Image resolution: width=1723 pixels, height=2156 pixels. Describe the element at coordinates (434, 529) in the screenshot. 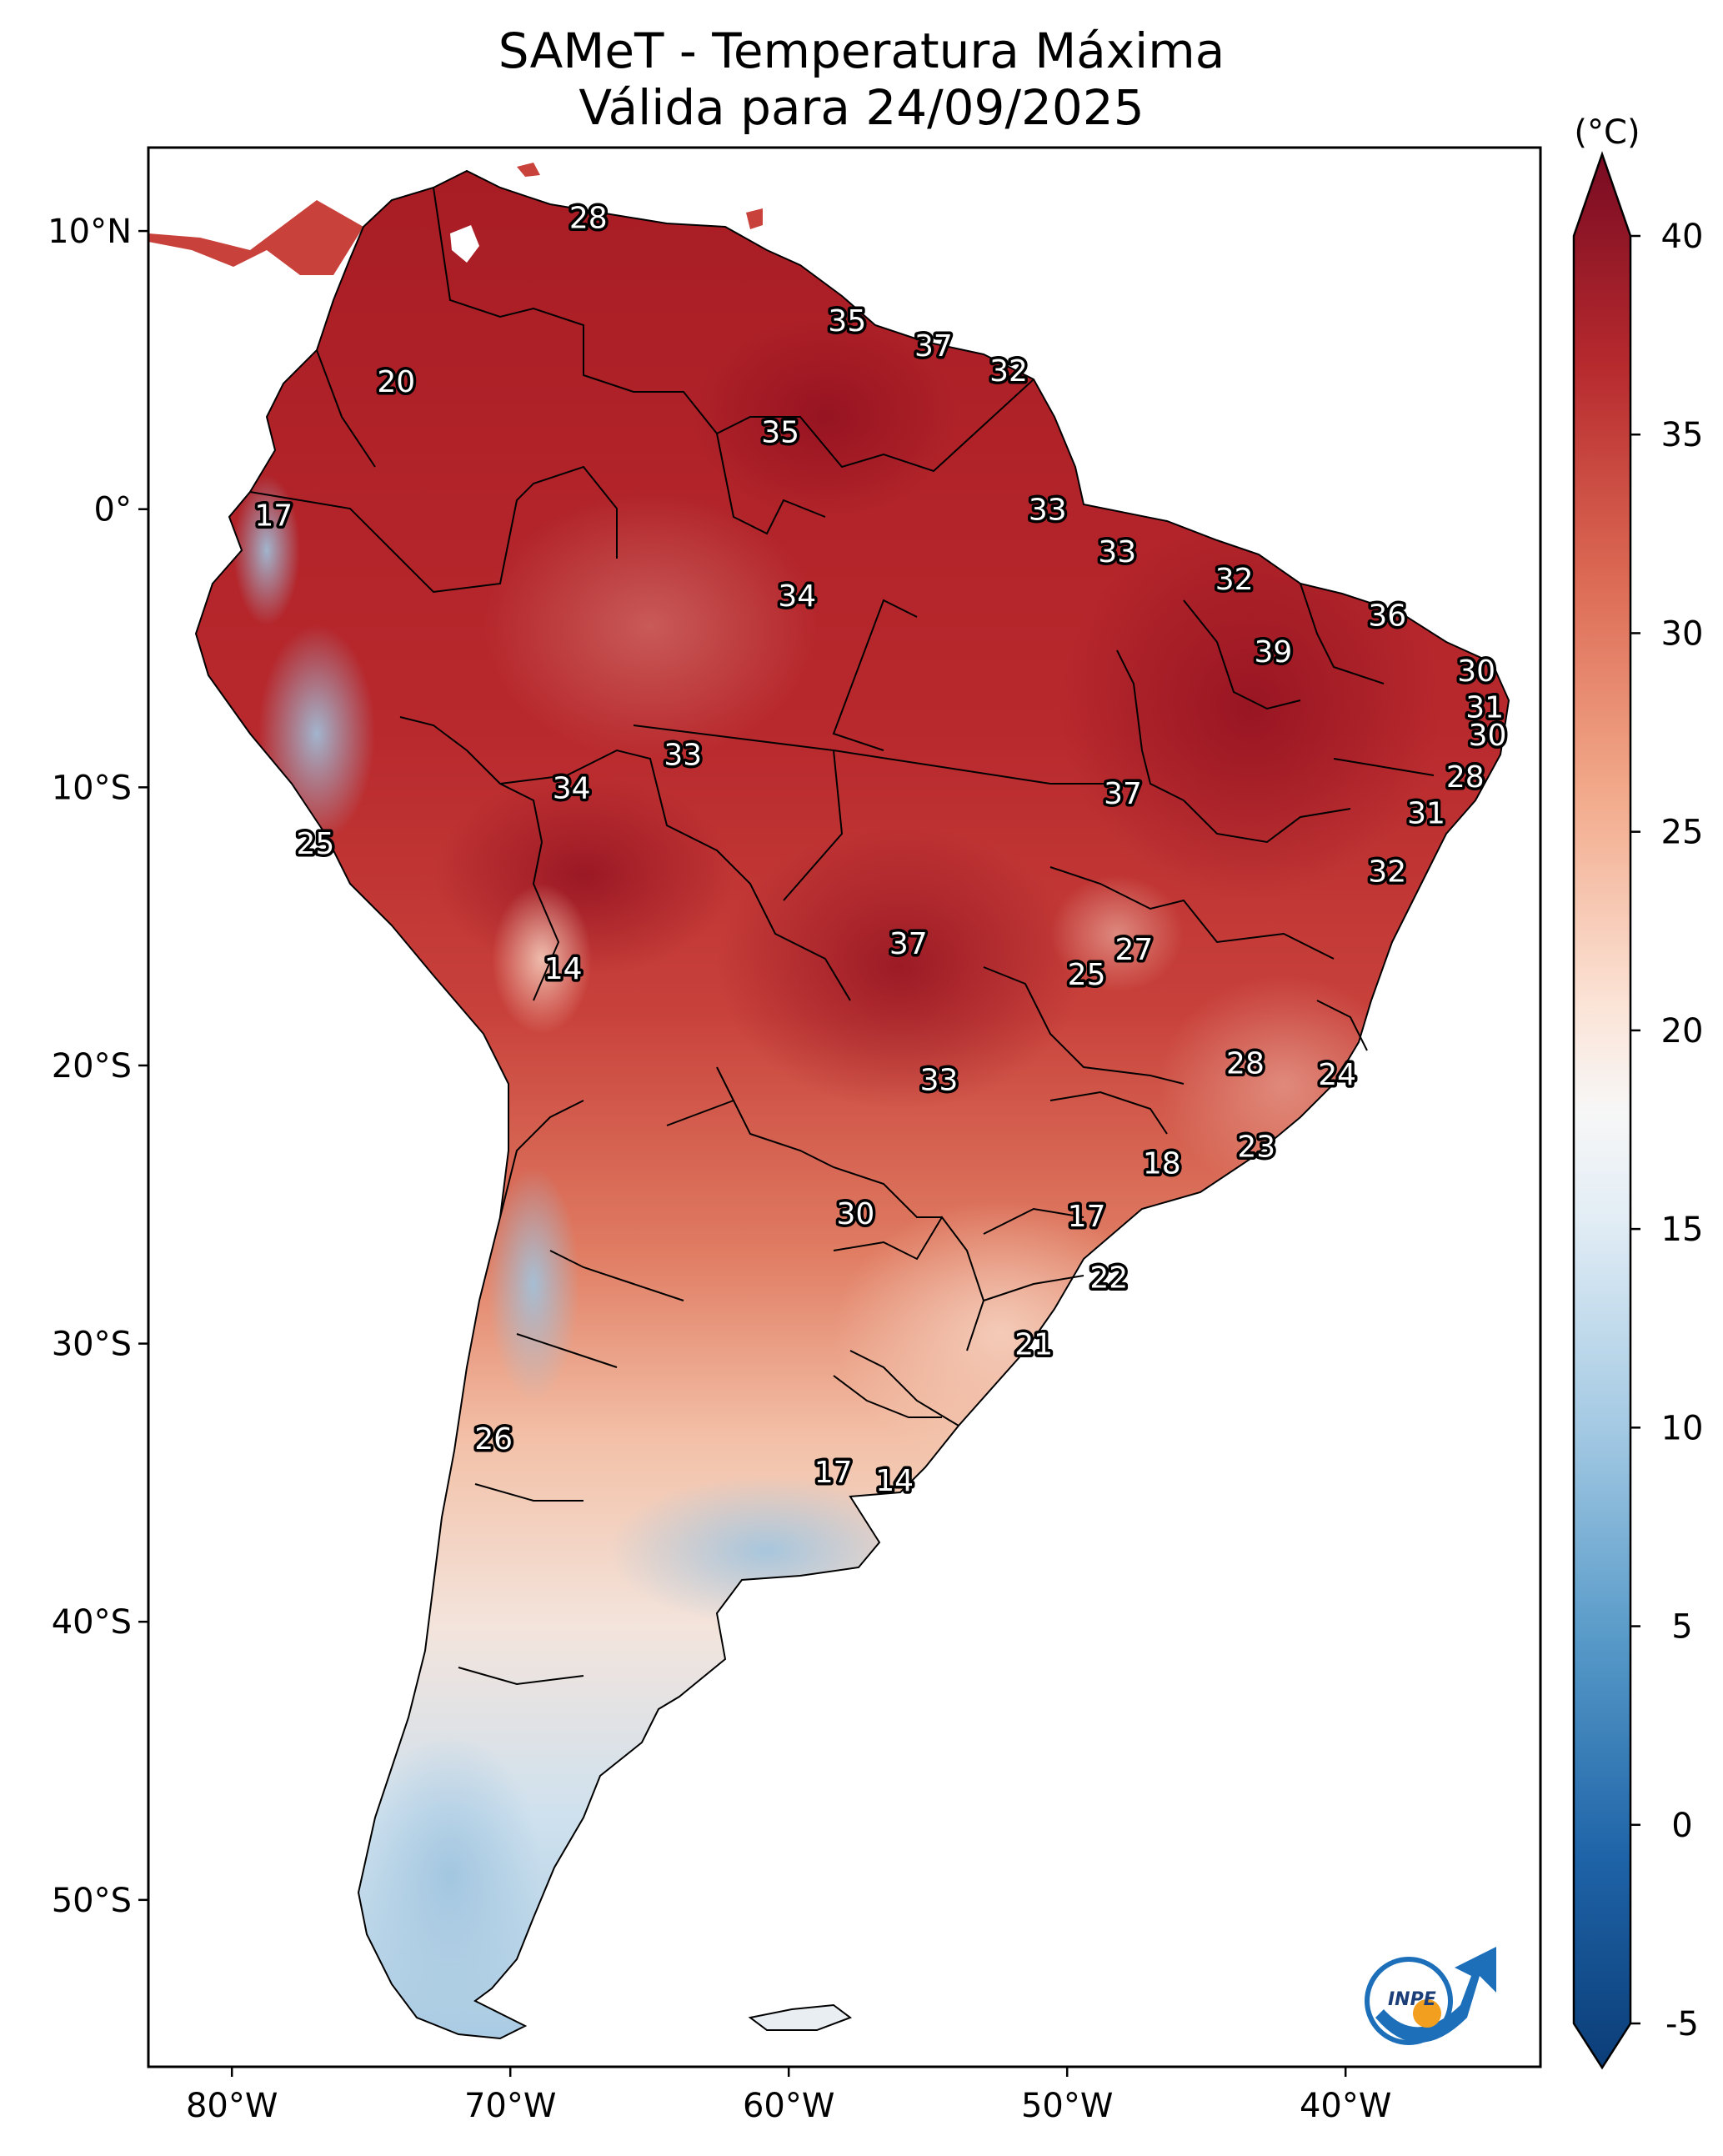

I see `border-colombia-peru` at that location.